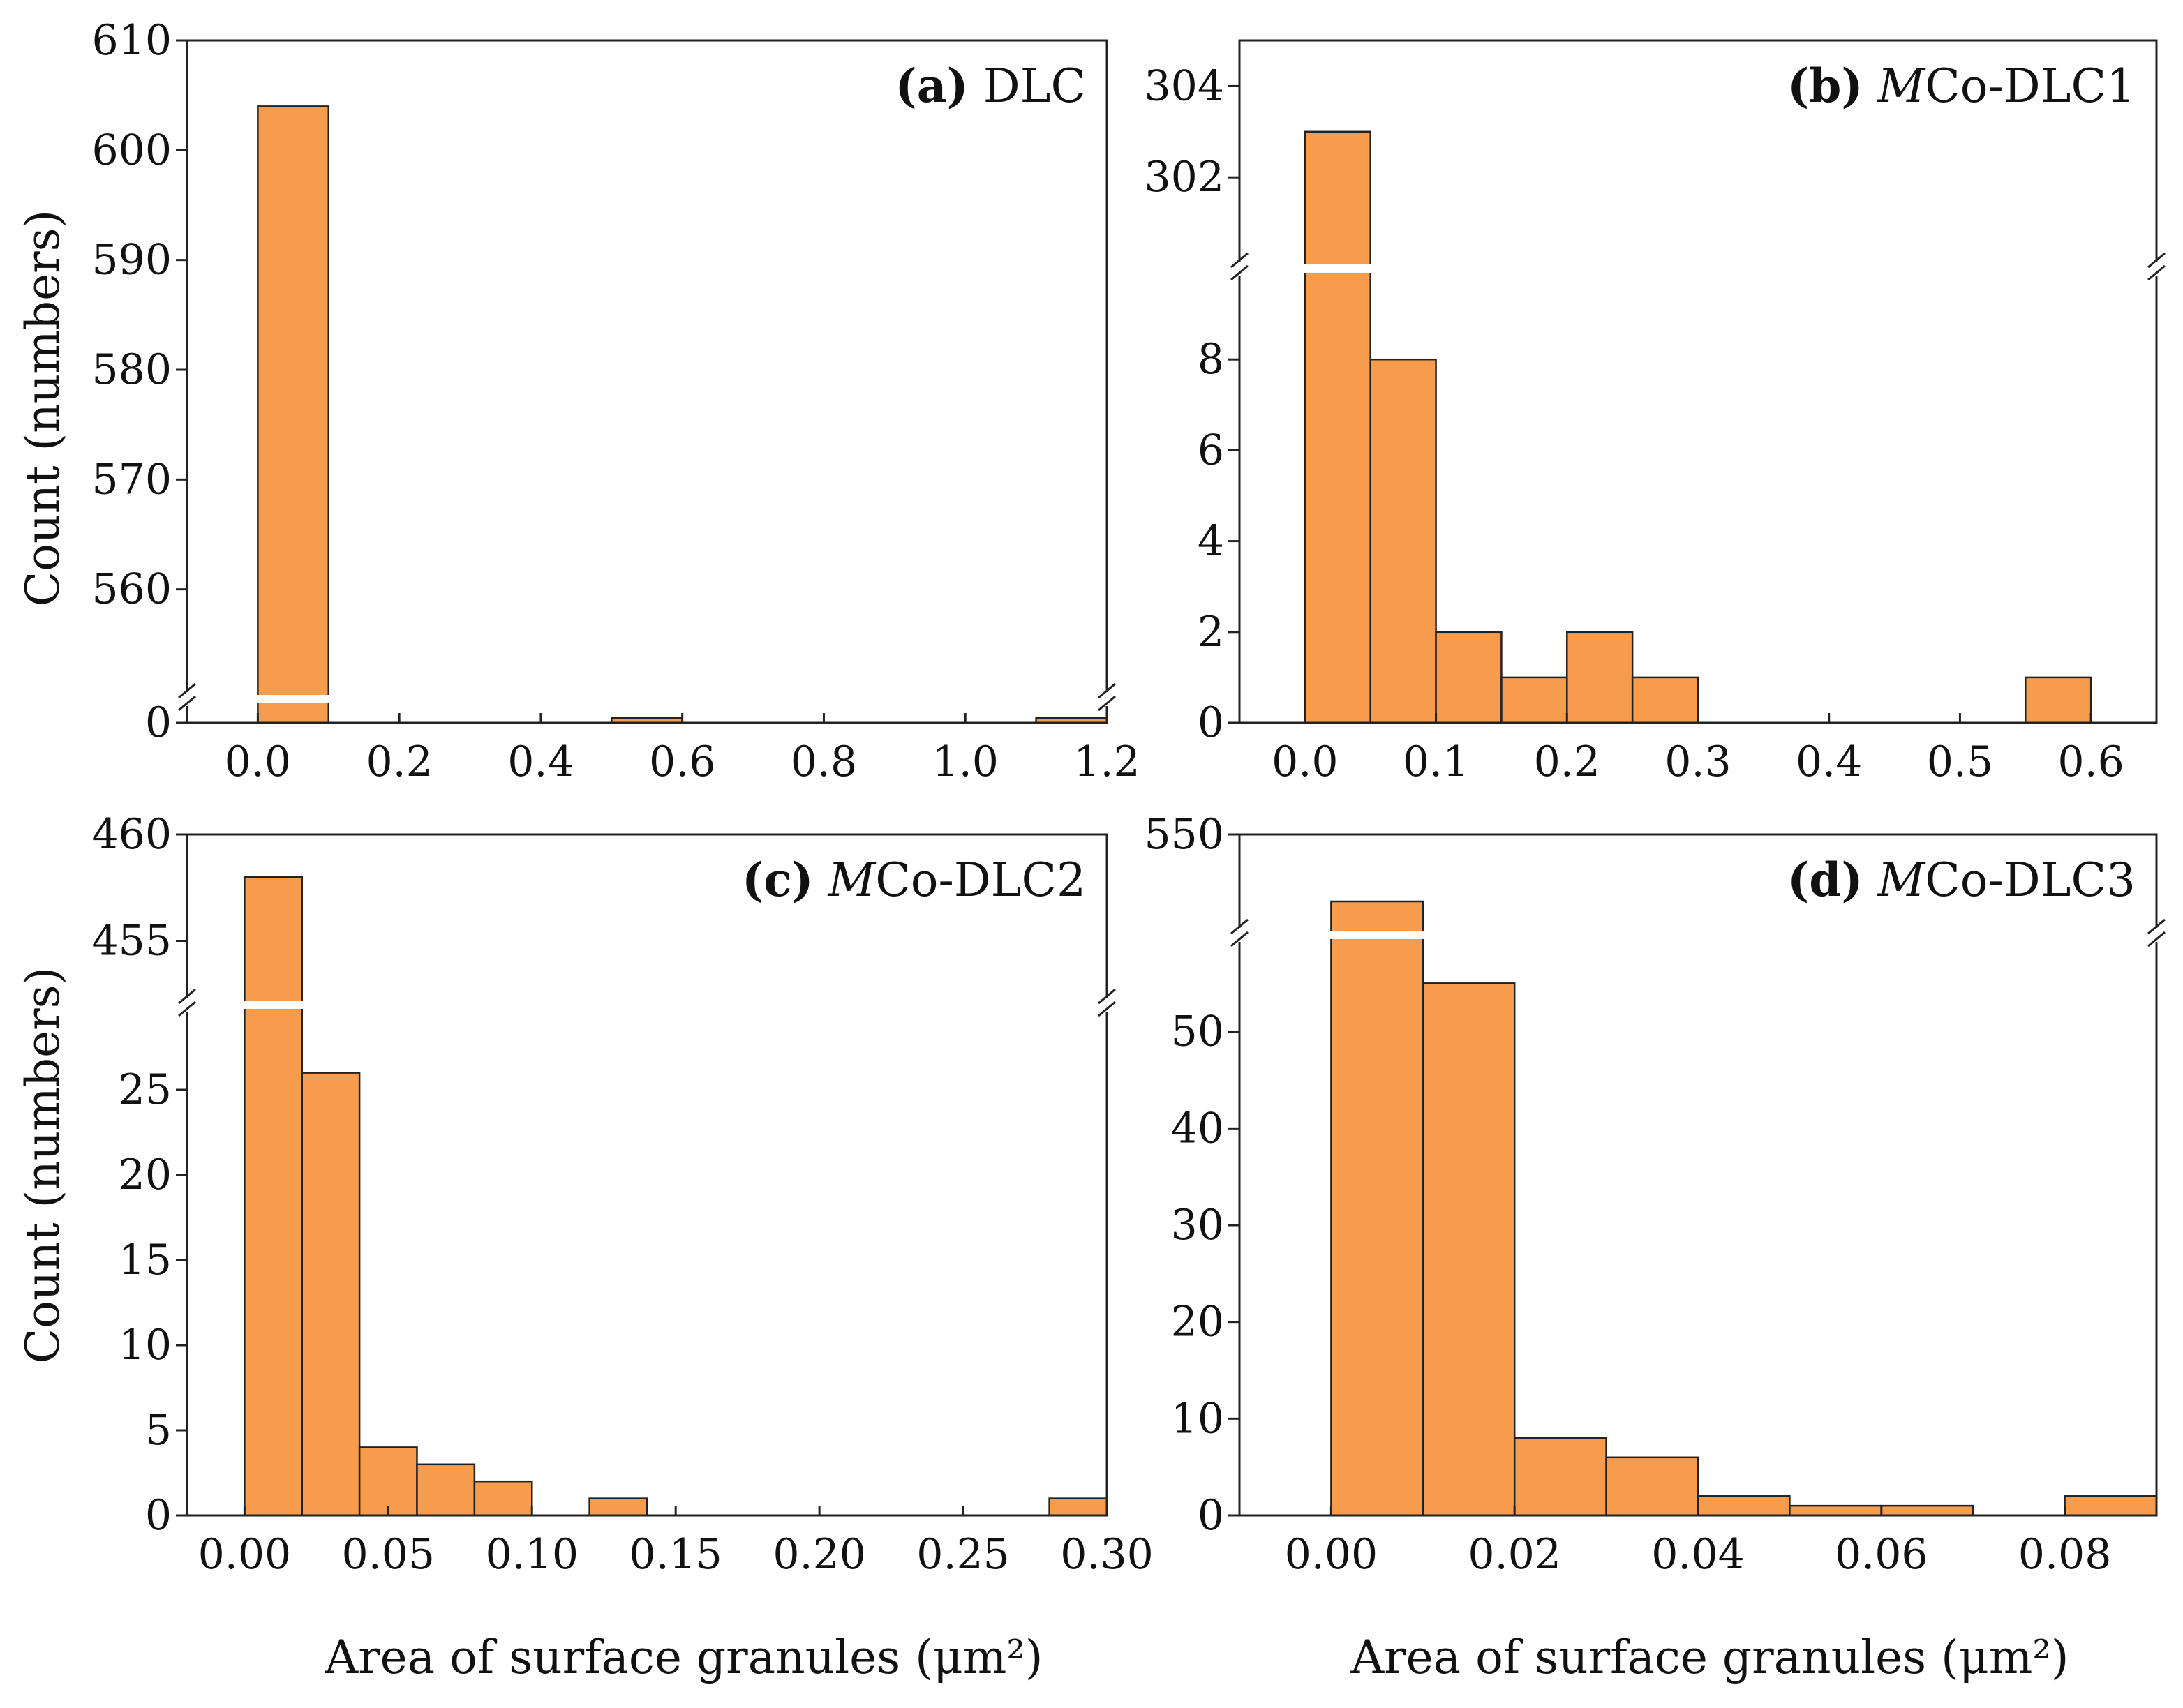  Describe the element at coordinates (932, 86) in the screenshot. I see `panel-label-part-a-0: (a)` at that location.